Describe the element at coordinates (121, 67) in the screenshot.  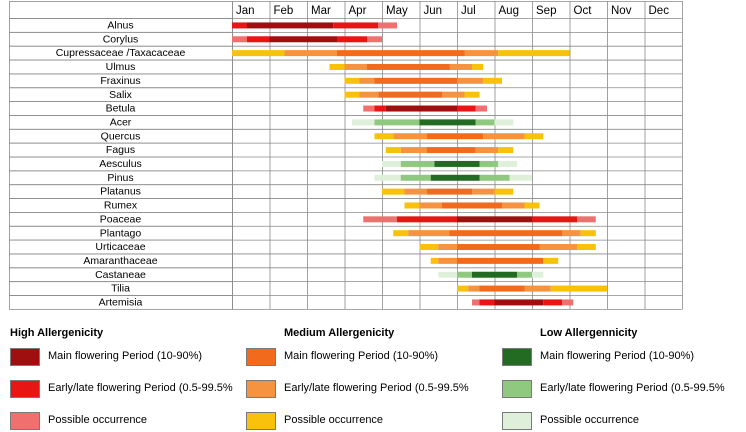
I see `taxon-label: Ulmus` at that location.